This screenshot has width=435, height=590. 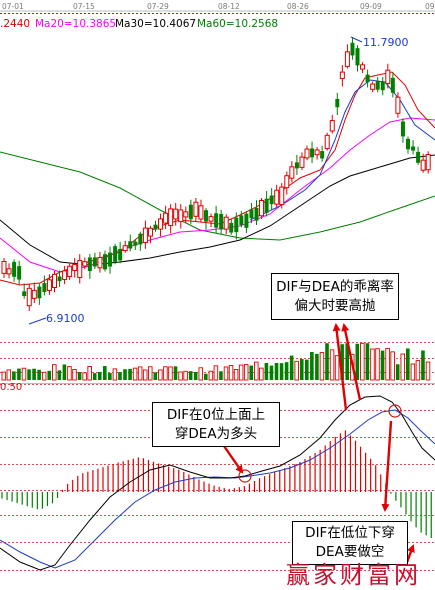 I want to click on death-cross-circle, so click(x=395, y=411).